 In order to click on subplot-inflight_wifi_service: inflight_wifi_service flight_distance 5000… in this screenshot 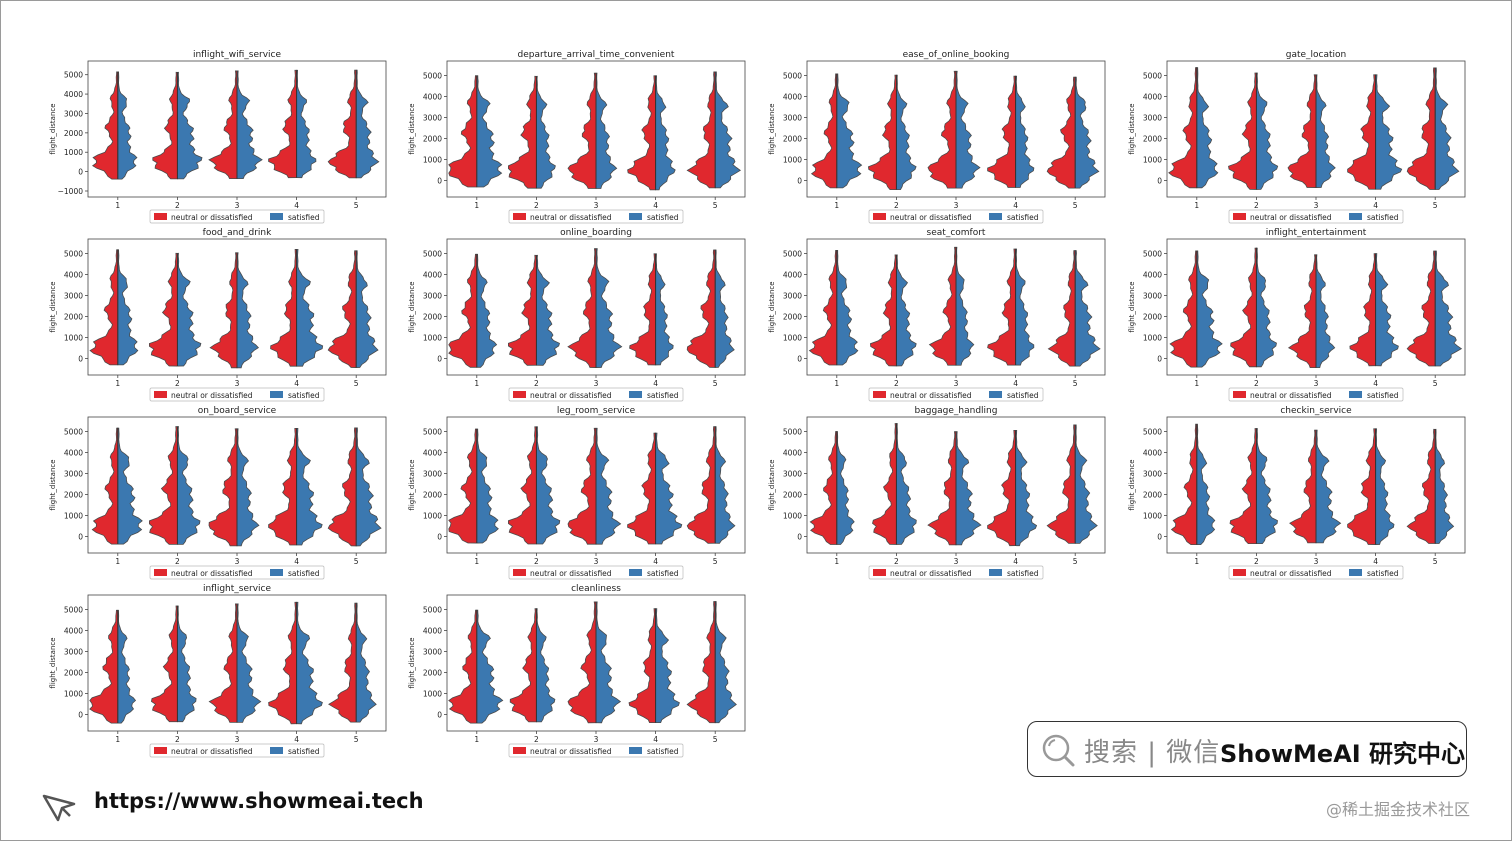, I will do `click(218, 137)`.